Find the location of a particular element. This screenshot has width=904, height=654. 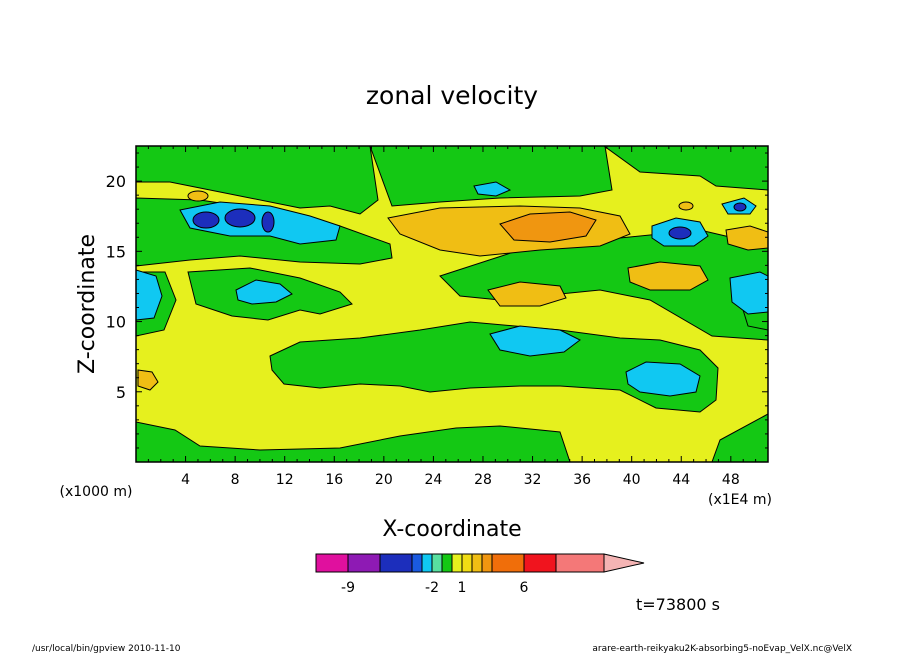

time-label: t=73800 s is located at coordinates (678, 604).